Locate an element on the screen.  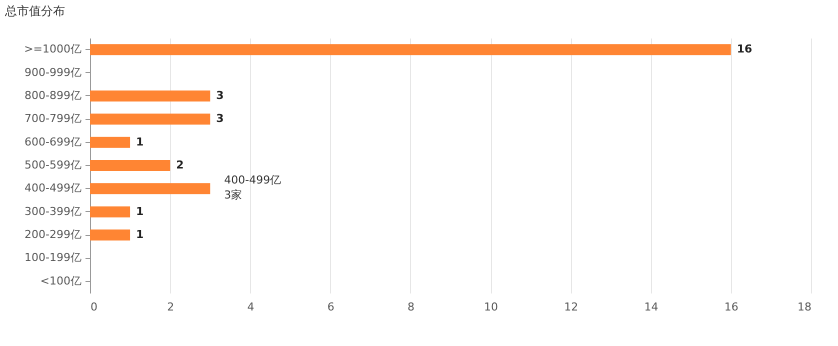
x-tick-label: 18 is located at coordinates (805, 307).